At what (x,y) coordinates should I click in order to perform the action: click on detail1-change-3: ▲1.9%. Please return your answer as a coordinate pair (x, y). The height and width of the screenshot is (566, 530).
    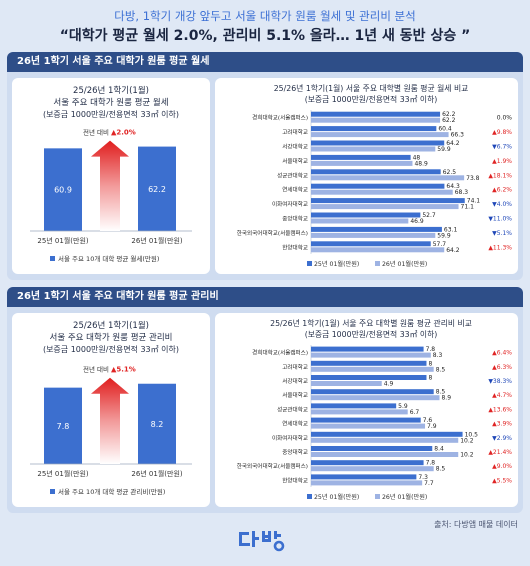
    Looking at the image, I should click on (502, 161).